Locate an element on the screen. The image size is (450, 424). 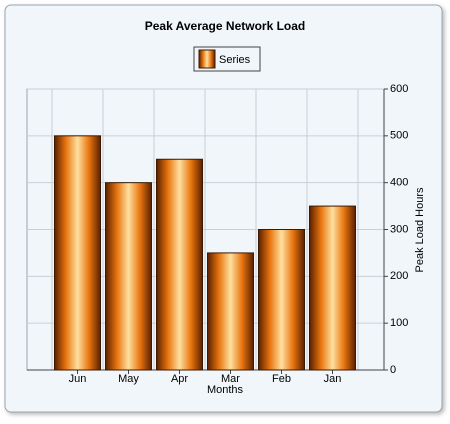
legend-label: Series is located at coordinates (235, 60).